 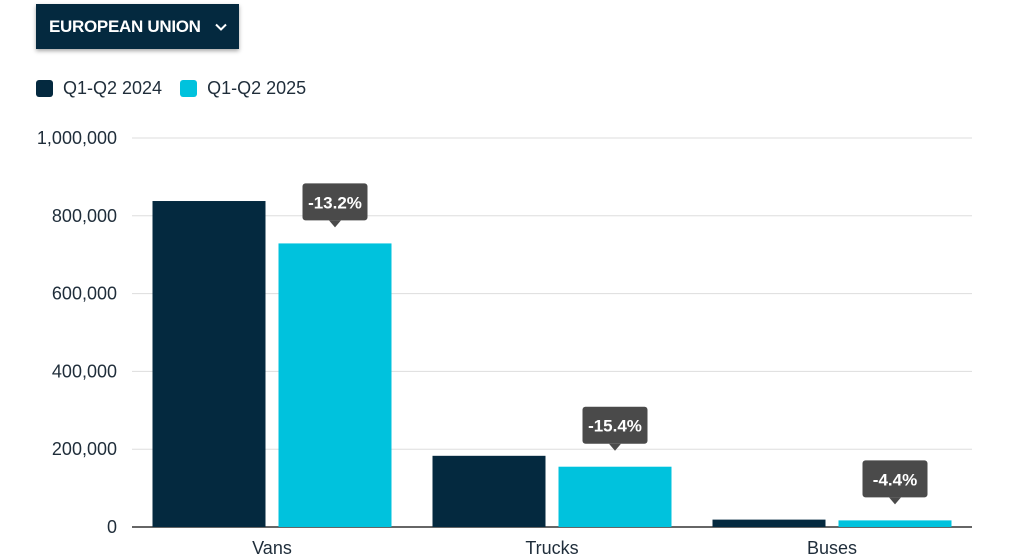 I want to click on annotation-label: -4.4%, so click(x=895, y=479).